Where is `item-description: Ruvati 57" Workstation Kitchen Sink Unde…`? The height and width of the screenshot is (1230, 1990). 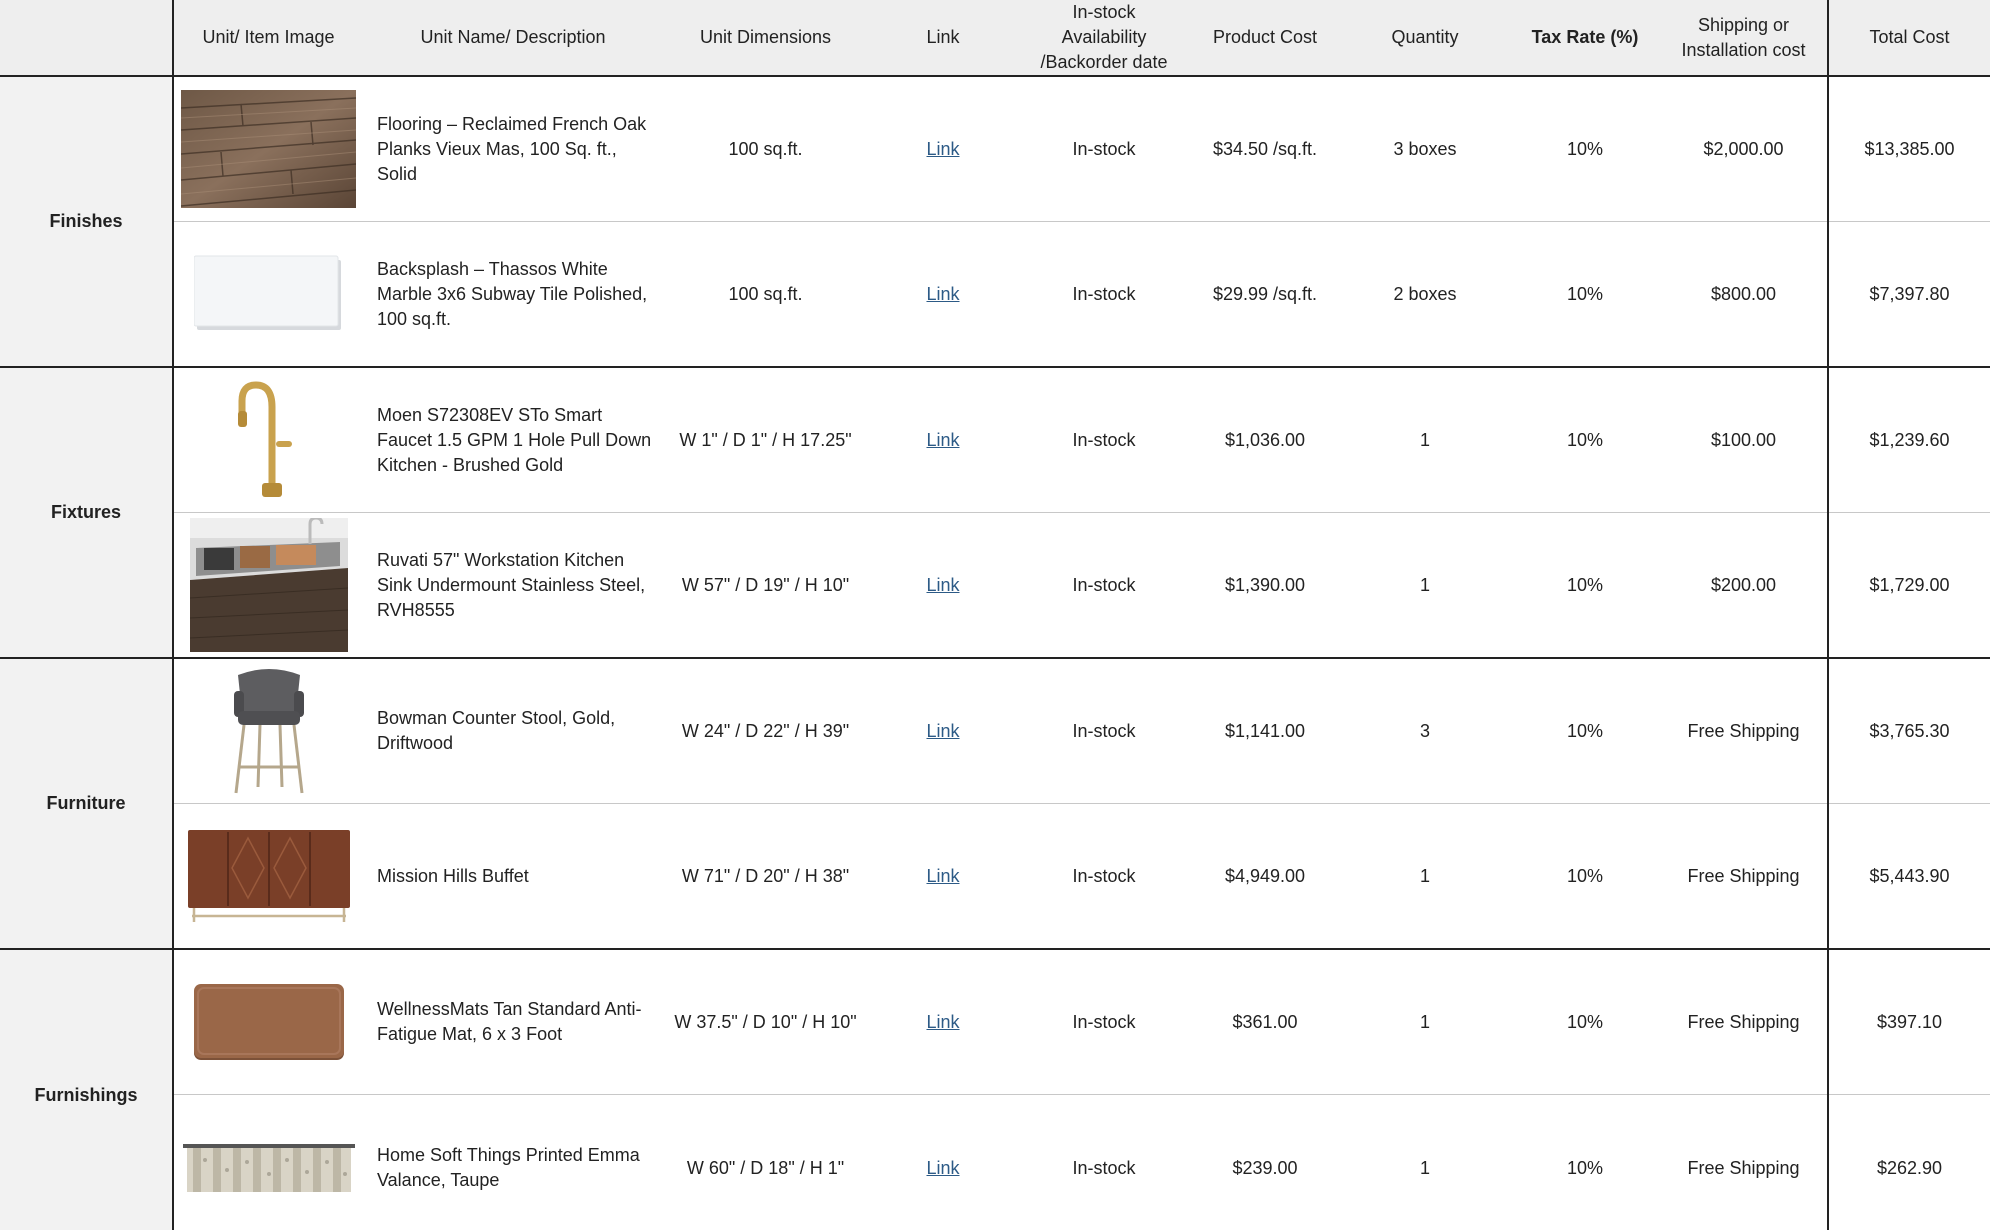 item-description: Ruvati 57" Workstation Kitchen Sink Unde… is located at coordinates (513, 585).